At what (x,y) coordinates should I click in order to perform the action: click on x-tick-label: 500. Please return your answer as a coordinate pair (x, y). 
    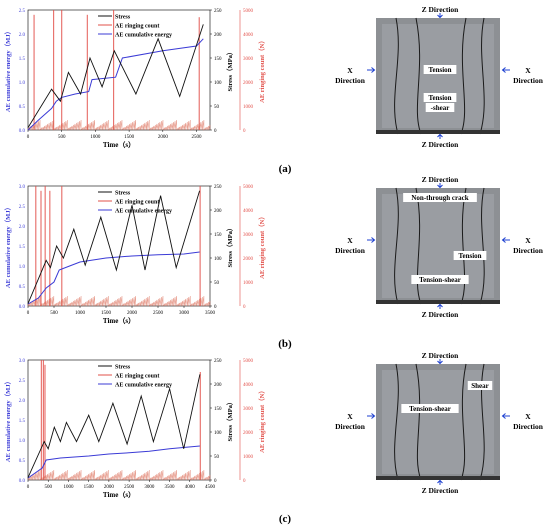
    Looking at the image, I should click on (48, 487).